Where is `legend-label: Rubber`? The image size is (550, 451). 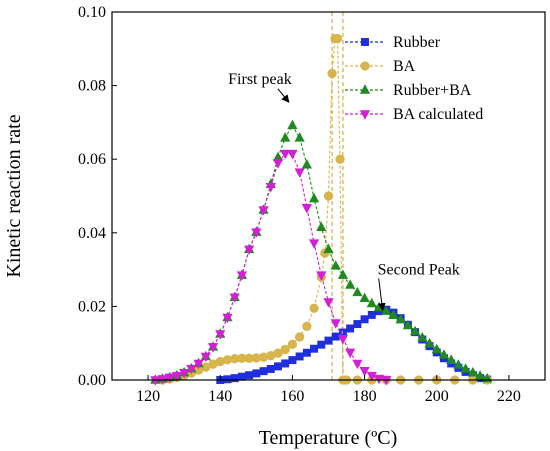
legend-label: Rubber is located at coordinates (417, 42).